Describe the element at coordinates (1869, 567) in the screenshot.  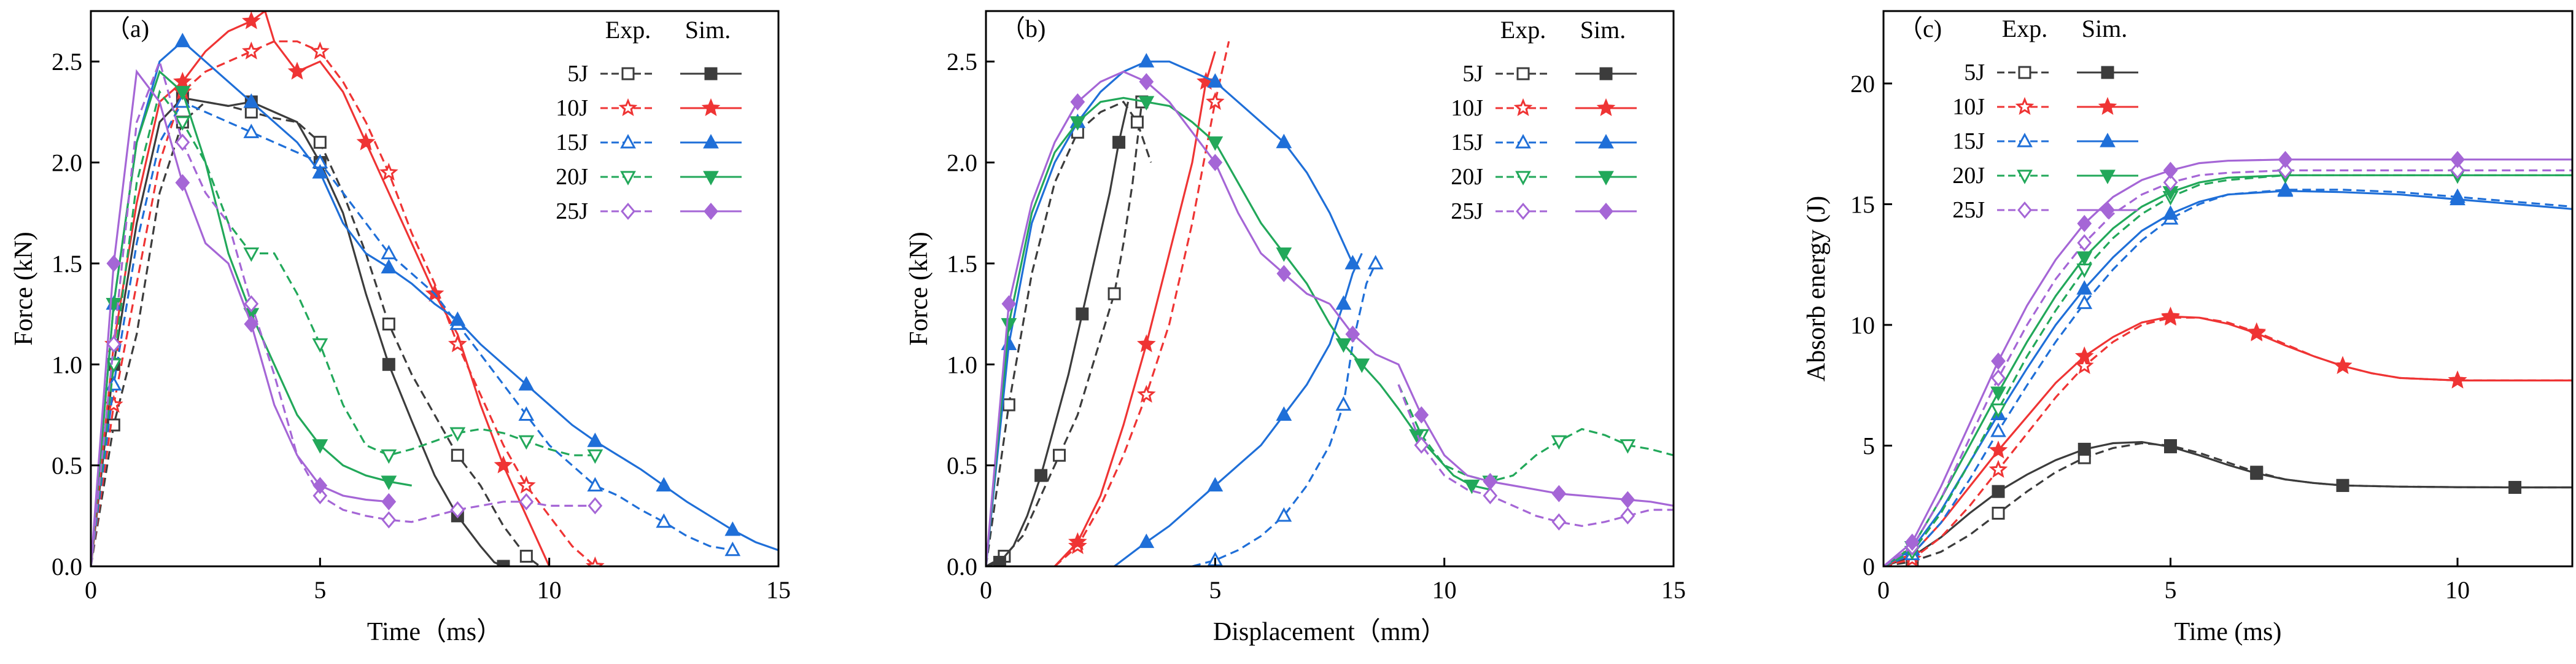
I see `y-tick-label: 0` at that location.